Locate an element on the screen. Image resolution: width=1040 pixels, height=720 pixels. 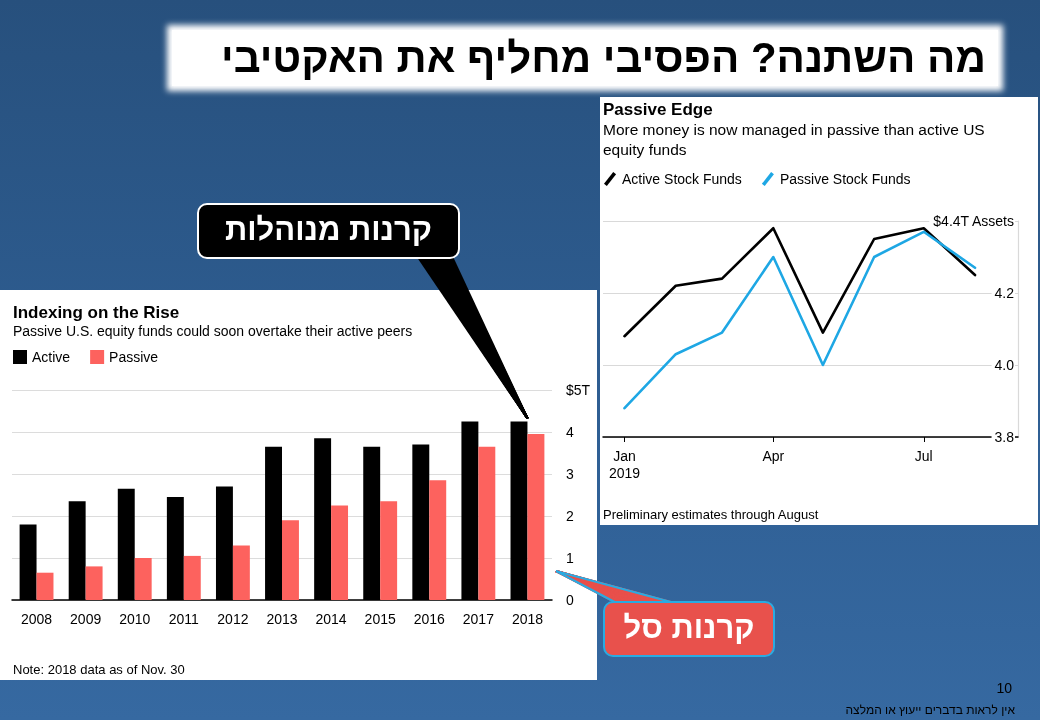
chart-subtitle: Passive U.S. equity funds could soon overtake their active peers is located at coordinates (213, 331).